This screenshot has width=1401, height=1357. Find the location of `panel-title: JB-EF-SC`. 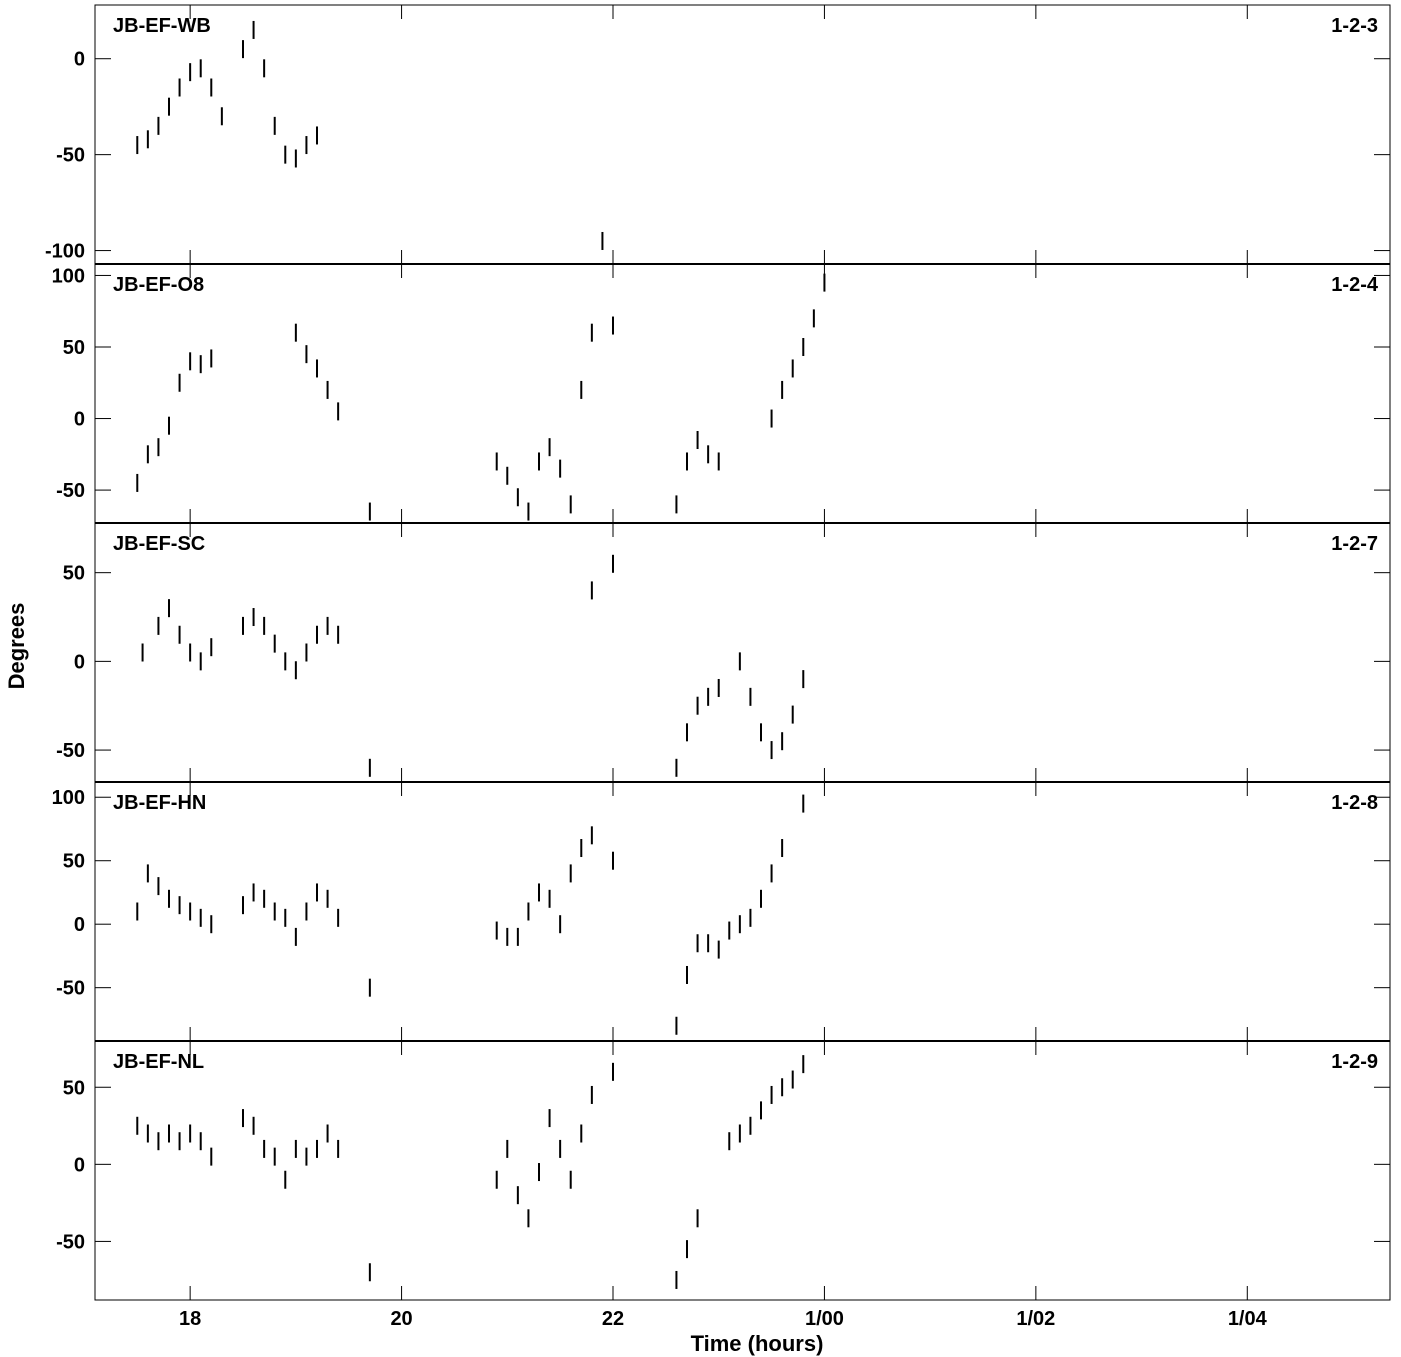

panel-title: JB-EF-SC is located at coordinates (159, 544).